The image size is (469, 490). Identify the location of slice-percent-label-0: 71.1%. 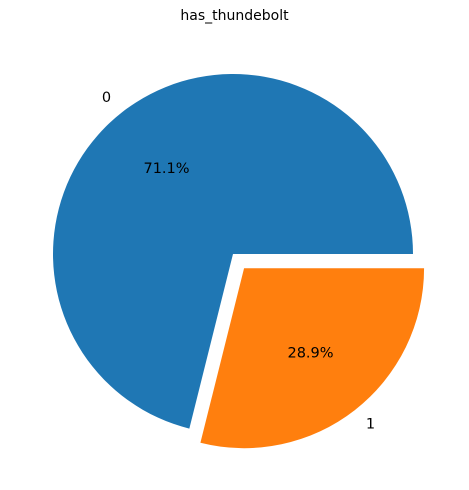
(166, 169).